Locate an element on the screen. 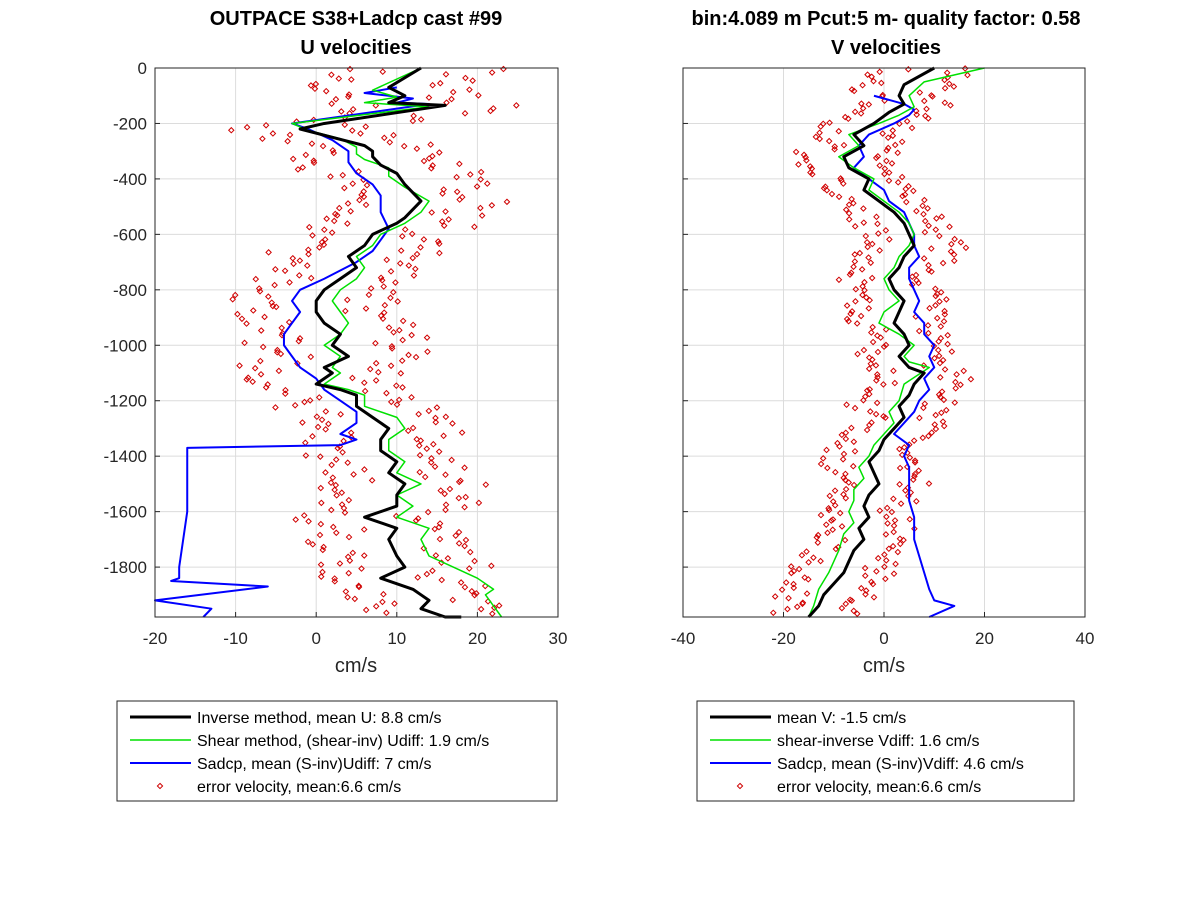  x-tick-label: -40 is located at coordinates (683, 638).